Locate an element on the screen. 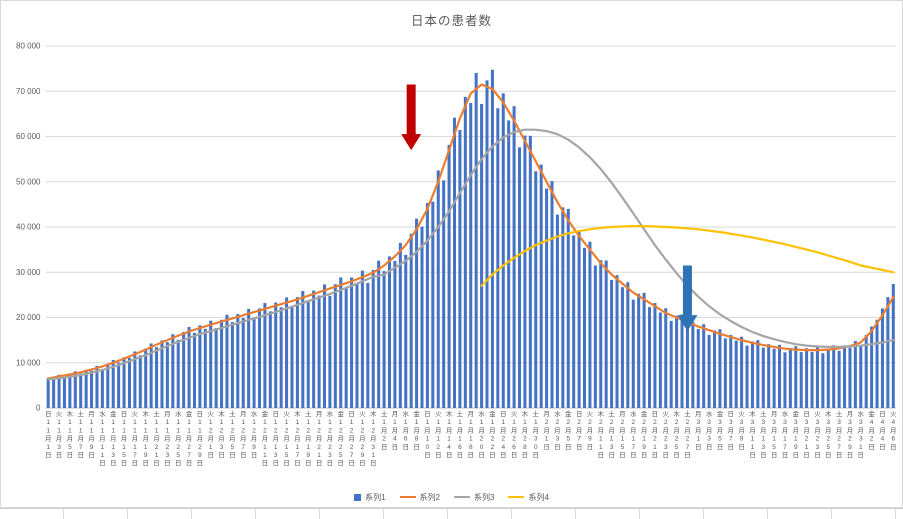 This screenshot has width=903, height=519. legend: 系列1 系列2 系列3 系列4 is located at coordinates (451, 497).